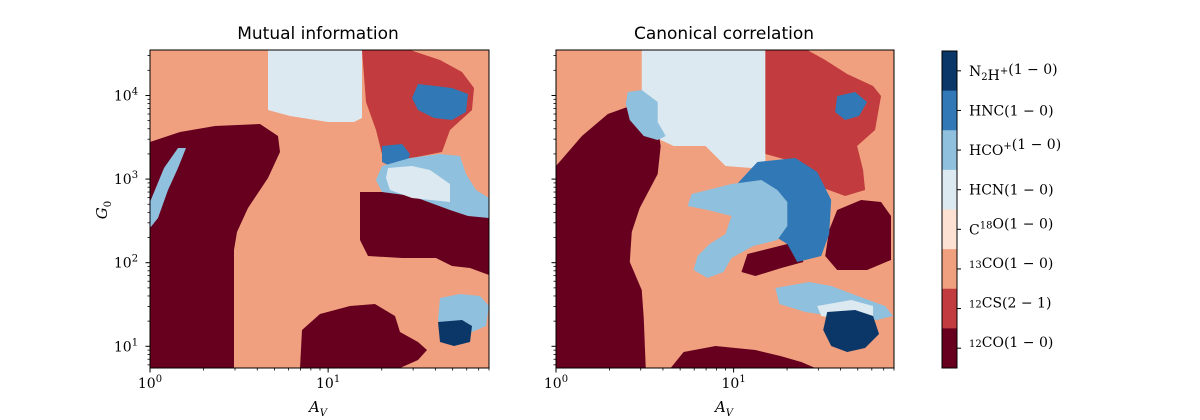  What do you see at coordinates (103, 210) in the screenshot?
I see `y-axis-label: G0` at bounding box center [103, 210].